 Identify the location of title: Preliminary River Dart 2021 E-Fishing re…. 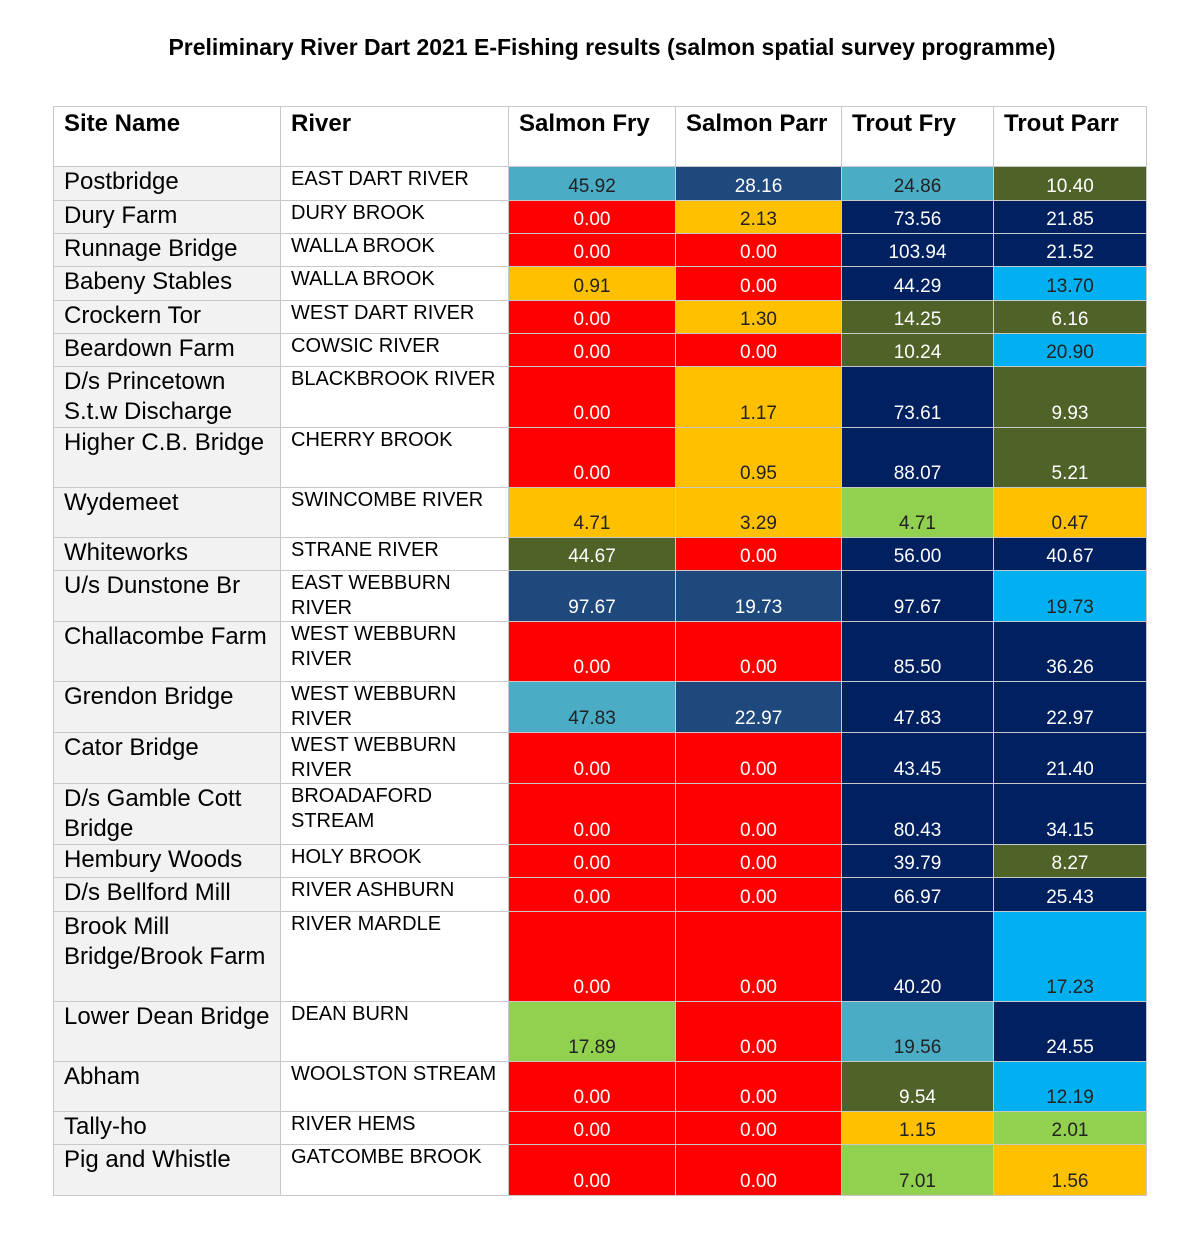
(612, 47).